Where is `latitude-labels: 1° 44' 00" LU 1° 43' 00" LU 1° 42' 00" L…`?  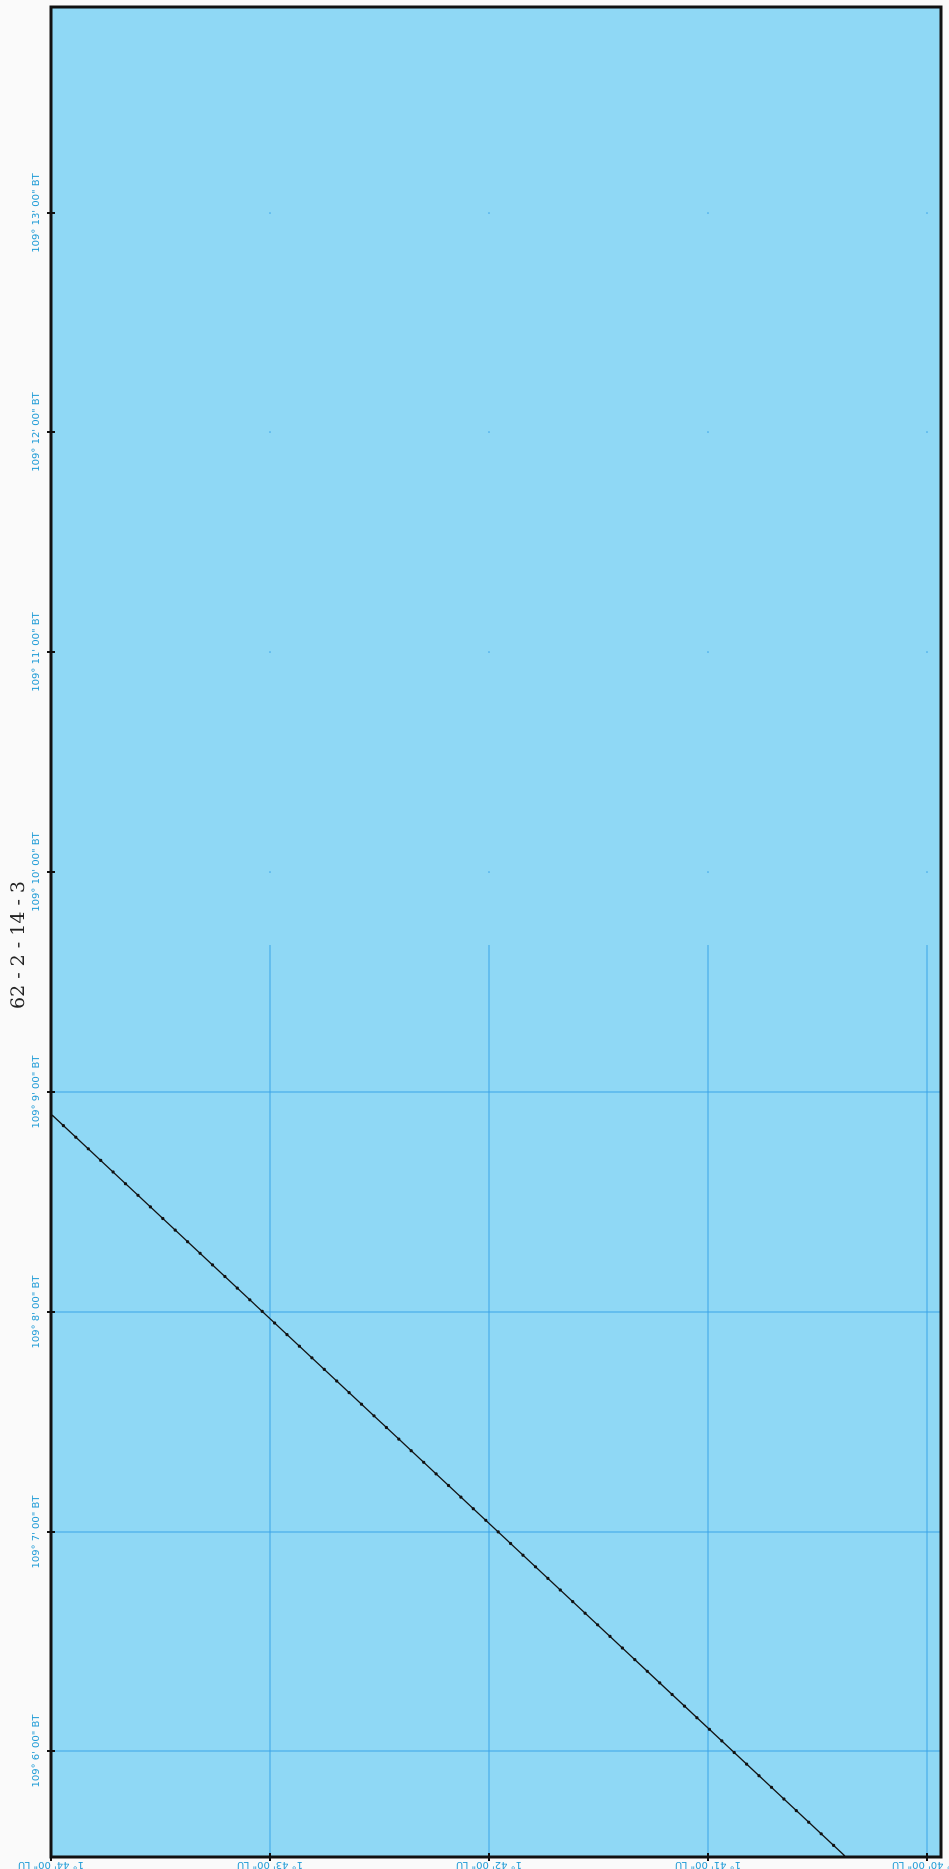
latitude-labels: 1° 44' 00" LU 1° 43' 00" LU 1° 42' 00" L… is located at coordinates (483, 1864).